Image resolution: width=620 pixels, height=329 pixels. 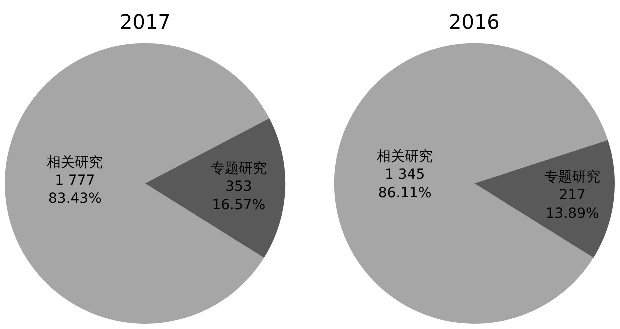 I want to click on data-label: 353 16.57%, so click(x=239, y=196).